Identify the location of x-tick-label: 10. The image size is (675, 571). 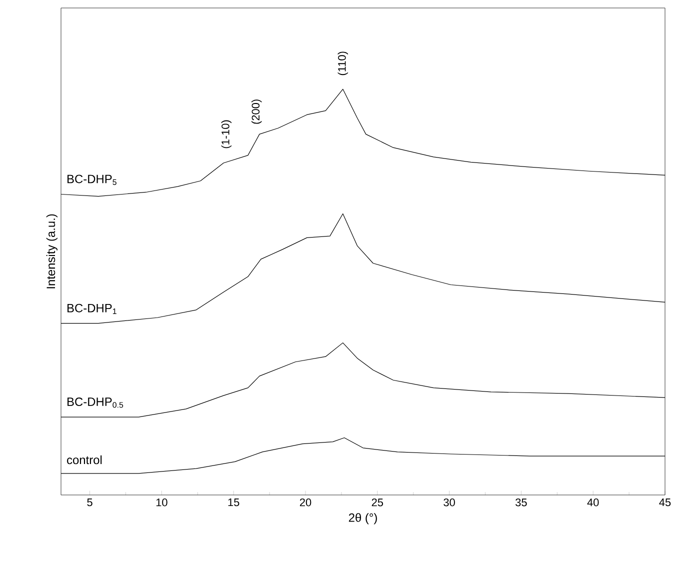
(162, 502).